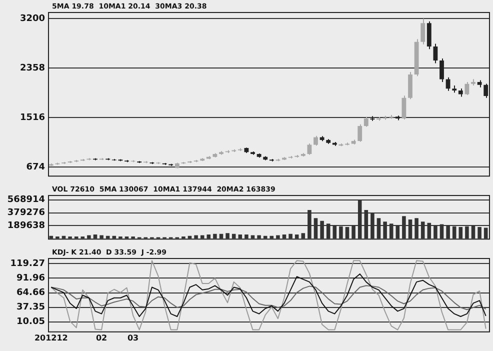 This screenshot has width=493, height=351. I want to click on x-tick-label: 201212, so click(51, 337).